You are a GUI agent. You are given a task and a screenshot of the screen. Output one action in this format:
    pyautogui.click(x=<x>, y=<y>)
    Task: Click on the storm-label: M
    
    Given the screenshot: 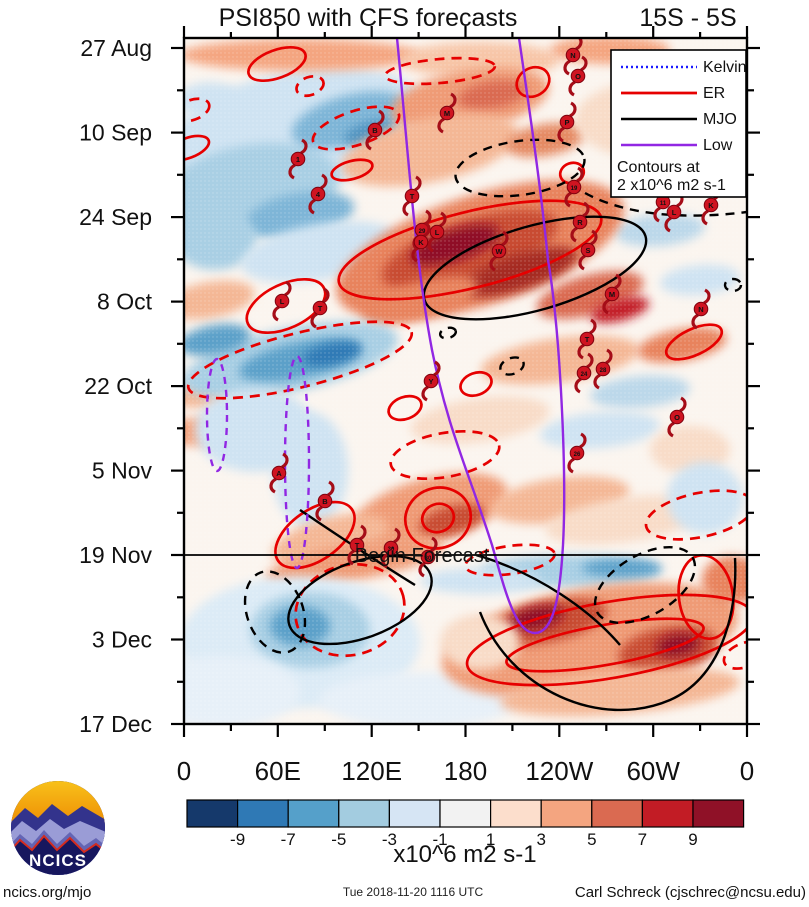 What is the action you would take?
    pyautogui.click(x=612, y=294)
    